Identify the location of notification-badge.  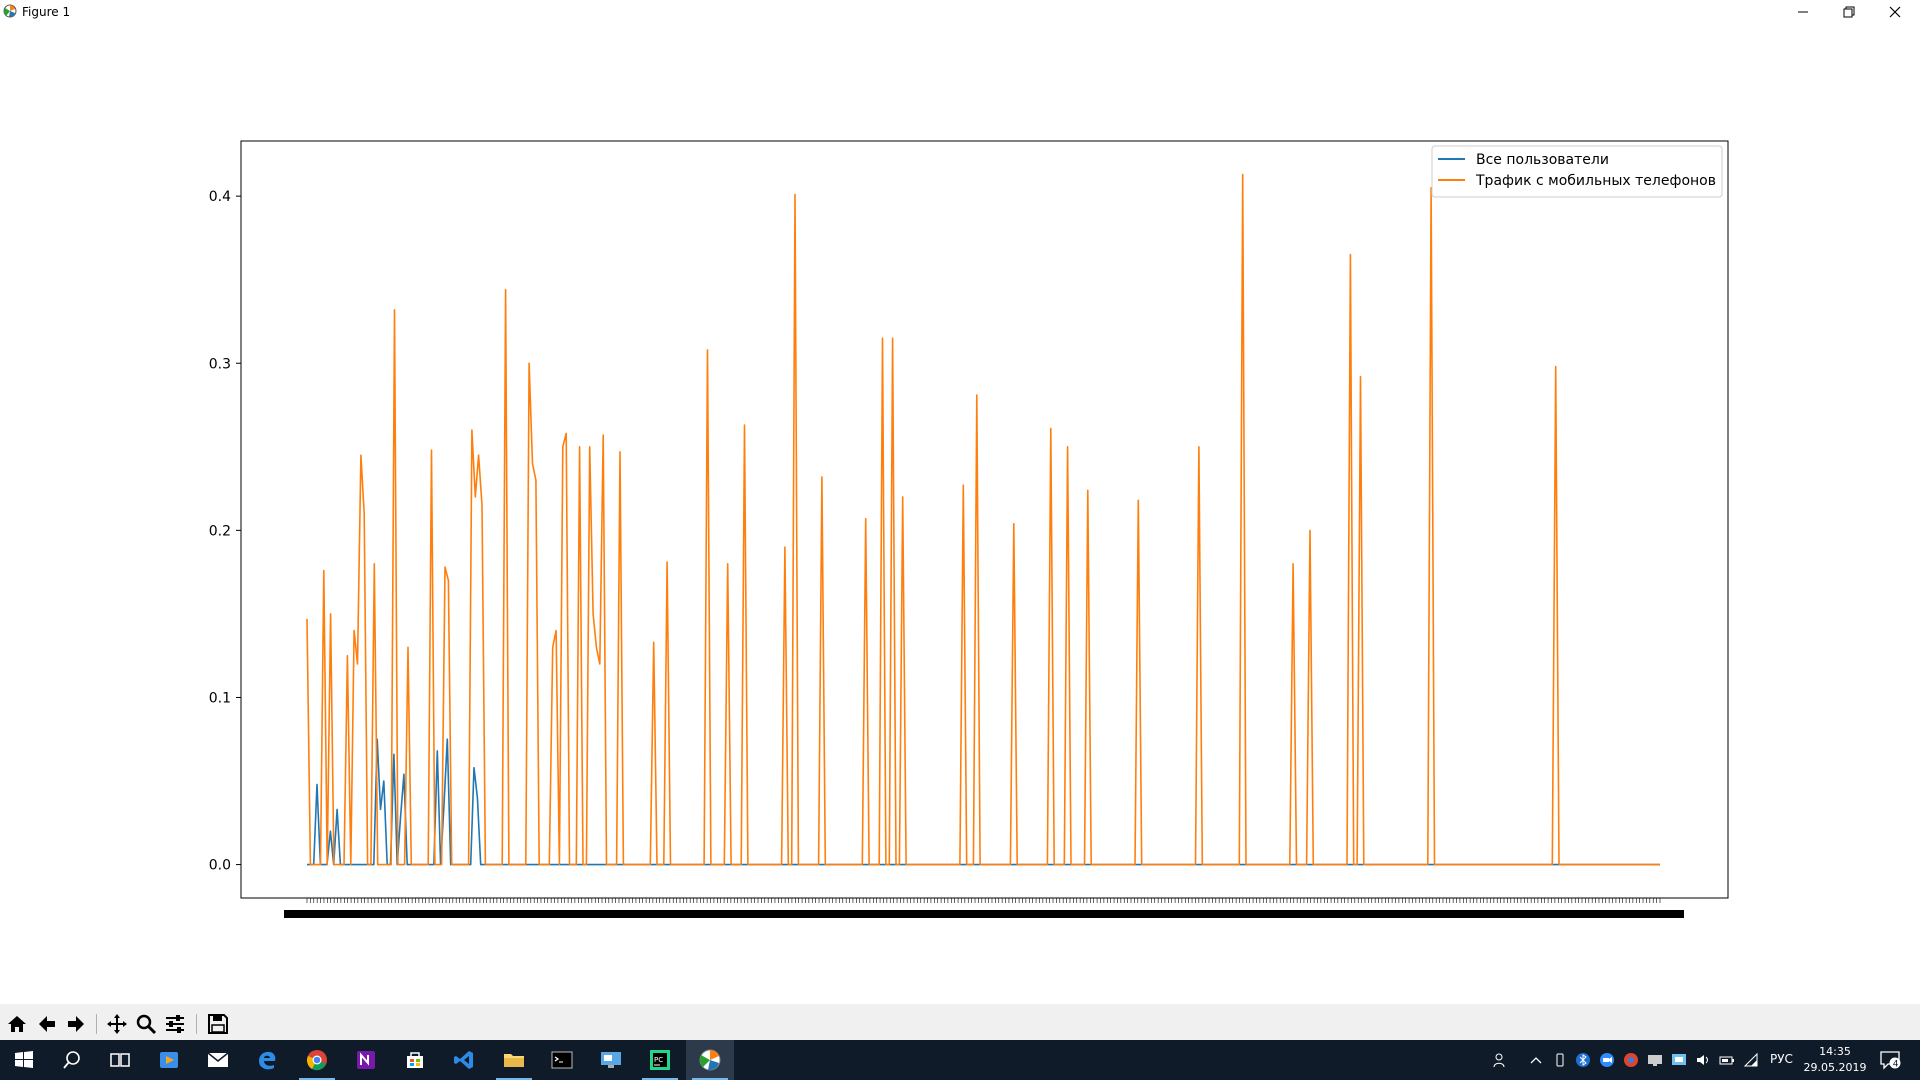
(1895, 1063).